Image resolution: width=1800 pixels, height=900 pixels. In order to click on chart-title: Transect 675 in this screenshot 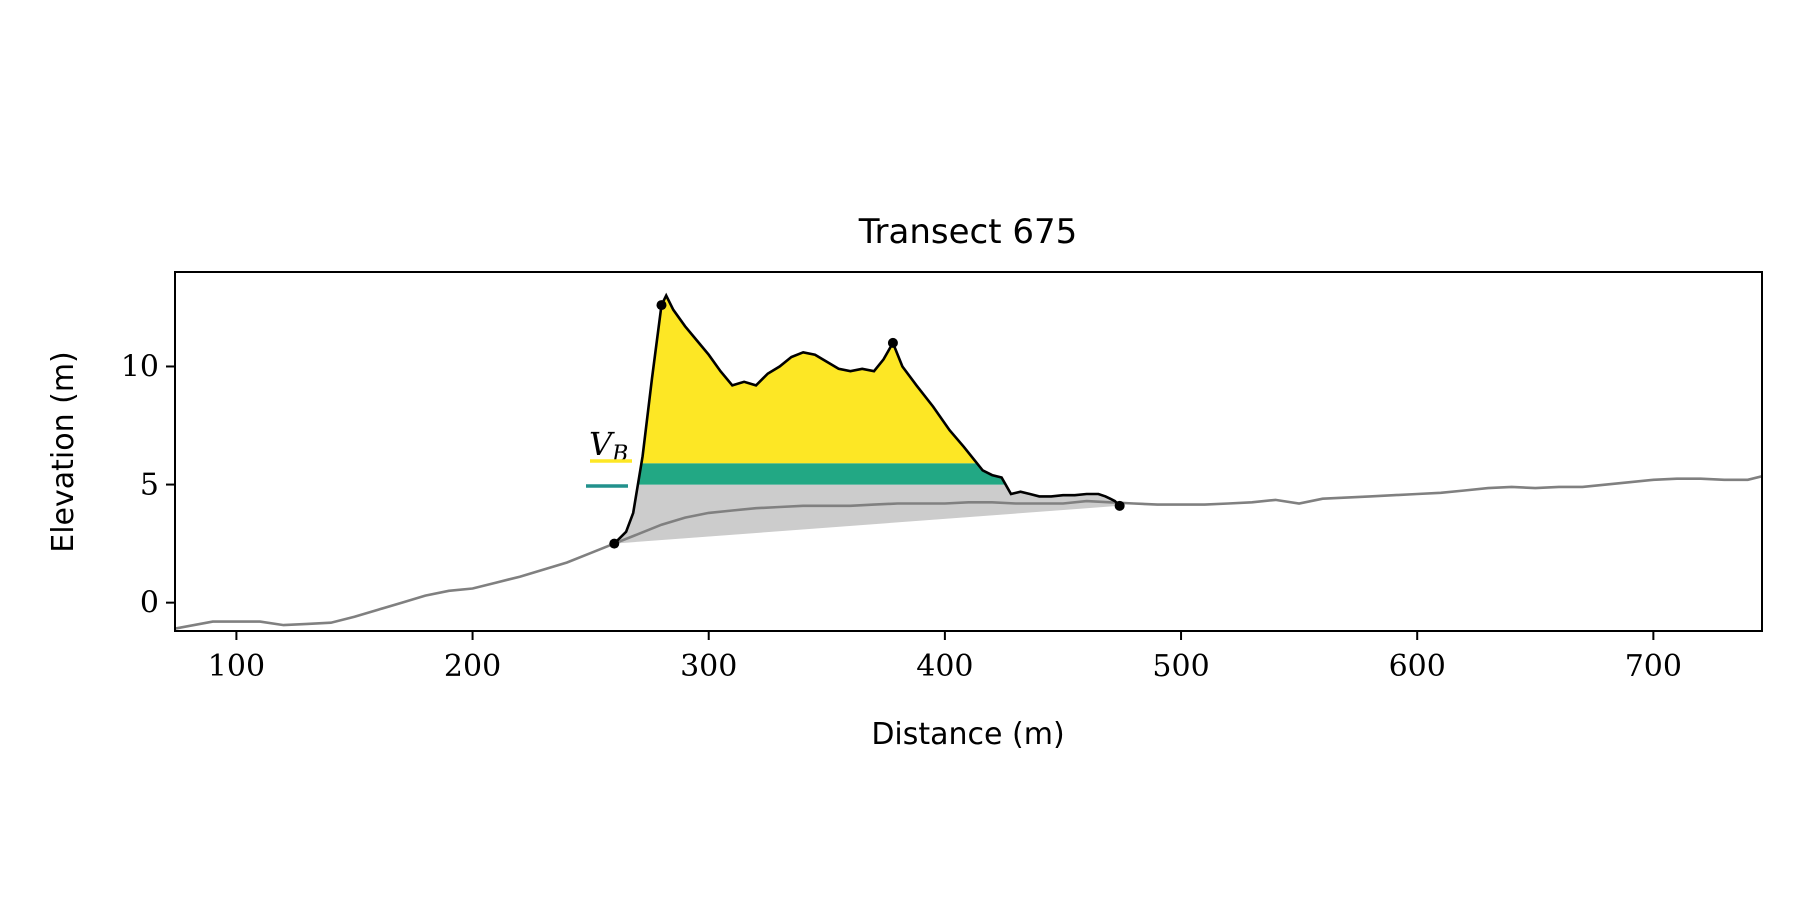, I will do `click(968, 232)`.